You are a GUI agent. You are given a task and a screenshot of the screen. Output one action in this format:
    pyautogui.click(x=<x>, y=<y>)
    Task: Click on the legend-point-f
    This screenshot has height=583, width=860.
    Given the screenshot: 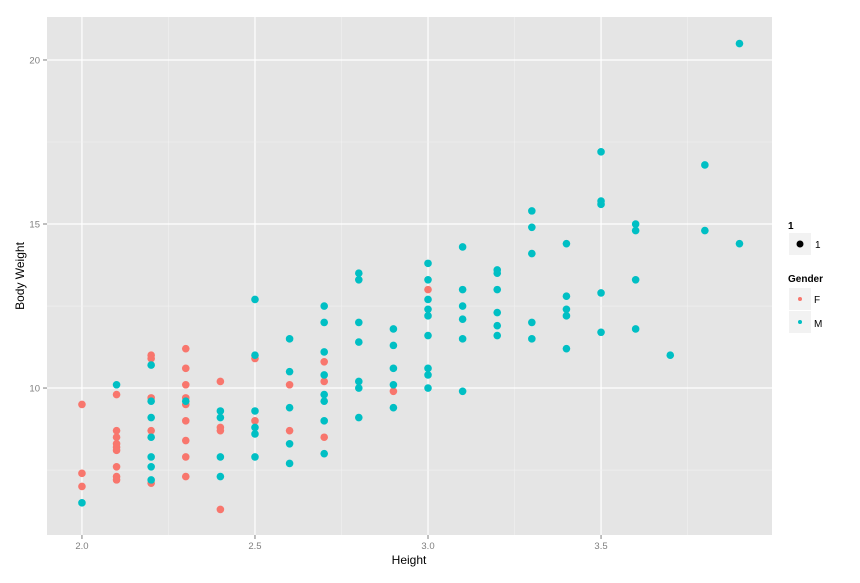 What is the action you would take?
    pyautogui.click(x=800, y=299)
    